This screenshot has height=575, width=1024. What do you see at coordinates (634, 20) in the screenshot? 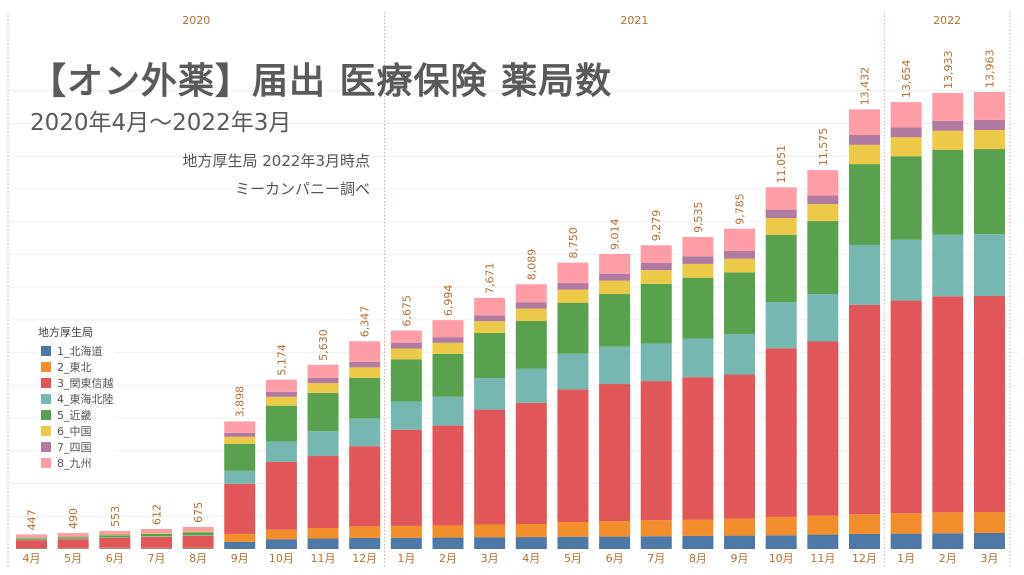
I see `year-label: 2021` at bounding box center [634, 20].